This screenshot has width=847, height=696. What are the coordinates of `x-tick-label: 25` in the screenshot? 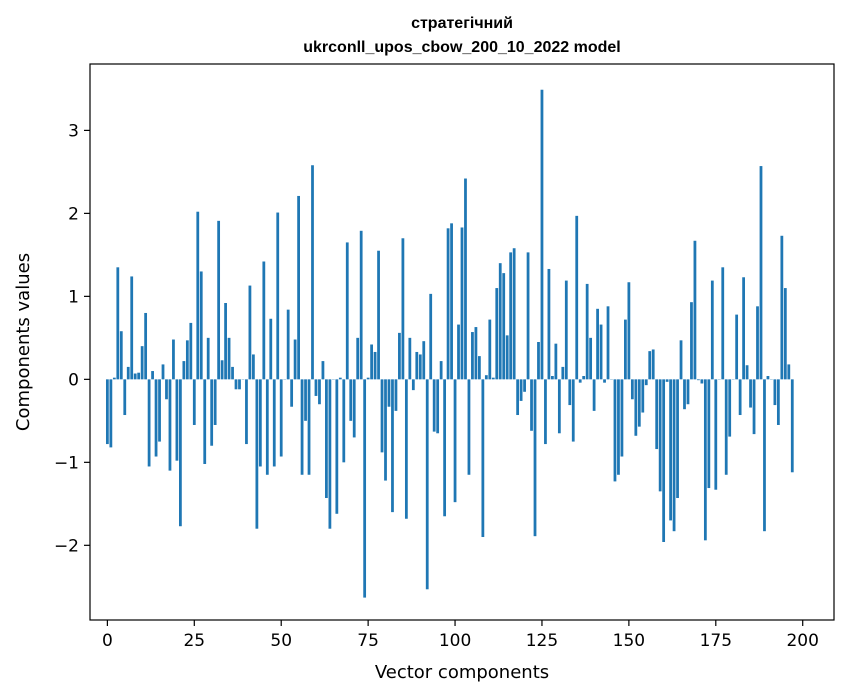 It's located at (194, 641).